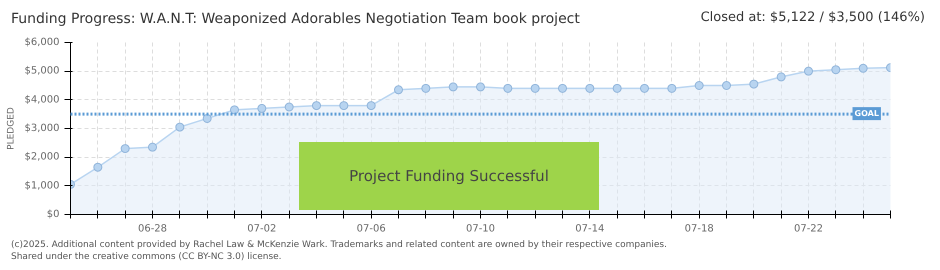  What do you see at coordinates (261, 229) in the screenshot?
I see `x-tick-label: 07-02` at bounding box center [261, 229].